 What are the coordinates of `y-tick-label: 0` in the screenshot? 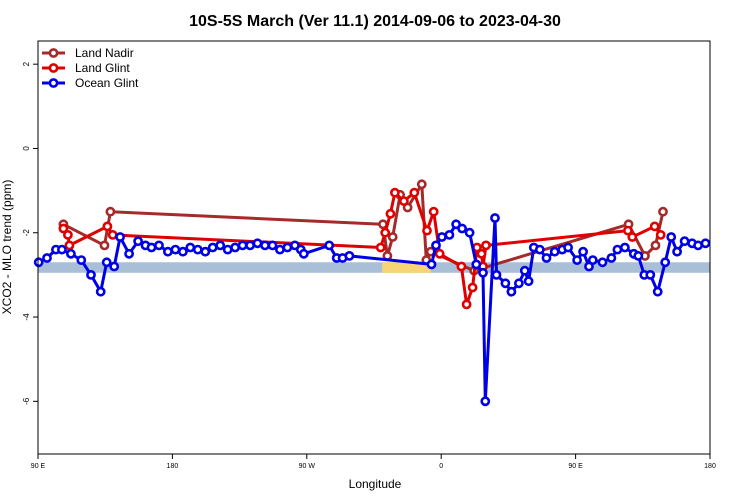 It's located at (26, 148).